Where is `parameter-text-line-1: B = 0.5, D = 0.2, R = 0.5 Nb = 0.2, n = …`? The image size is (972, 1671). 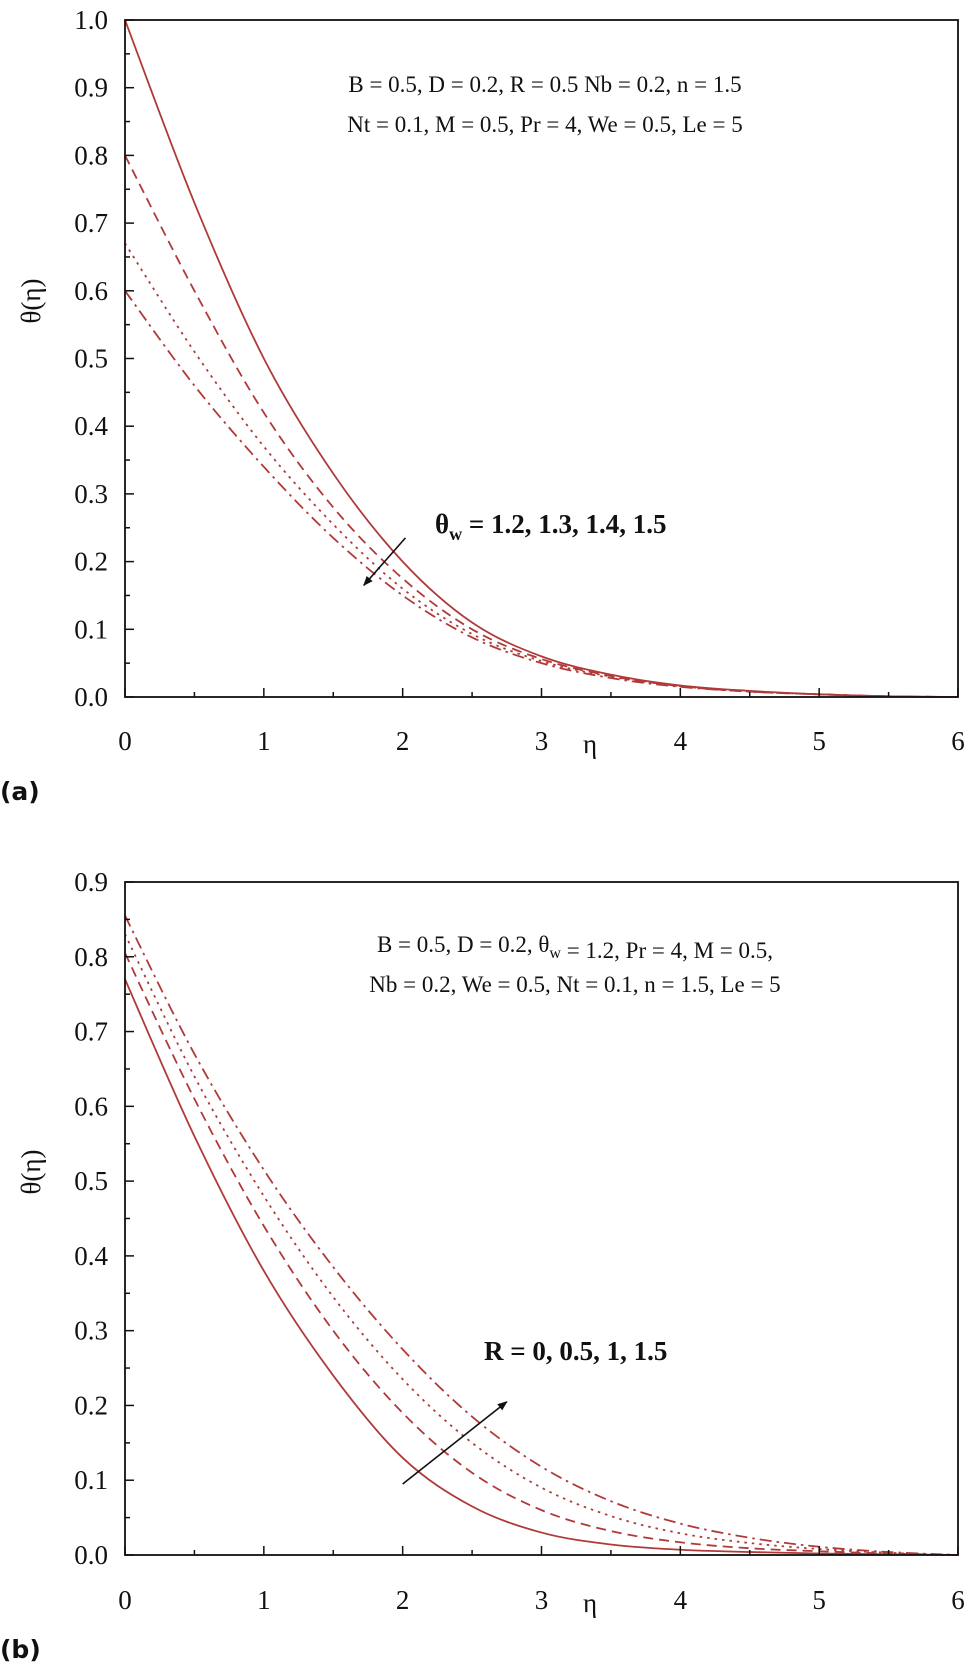 parameter-text-line-1: B = 0.5, D = 0.2, R = 0.5 Nb = 0.2, n = … is located at coordinates (544, 84).